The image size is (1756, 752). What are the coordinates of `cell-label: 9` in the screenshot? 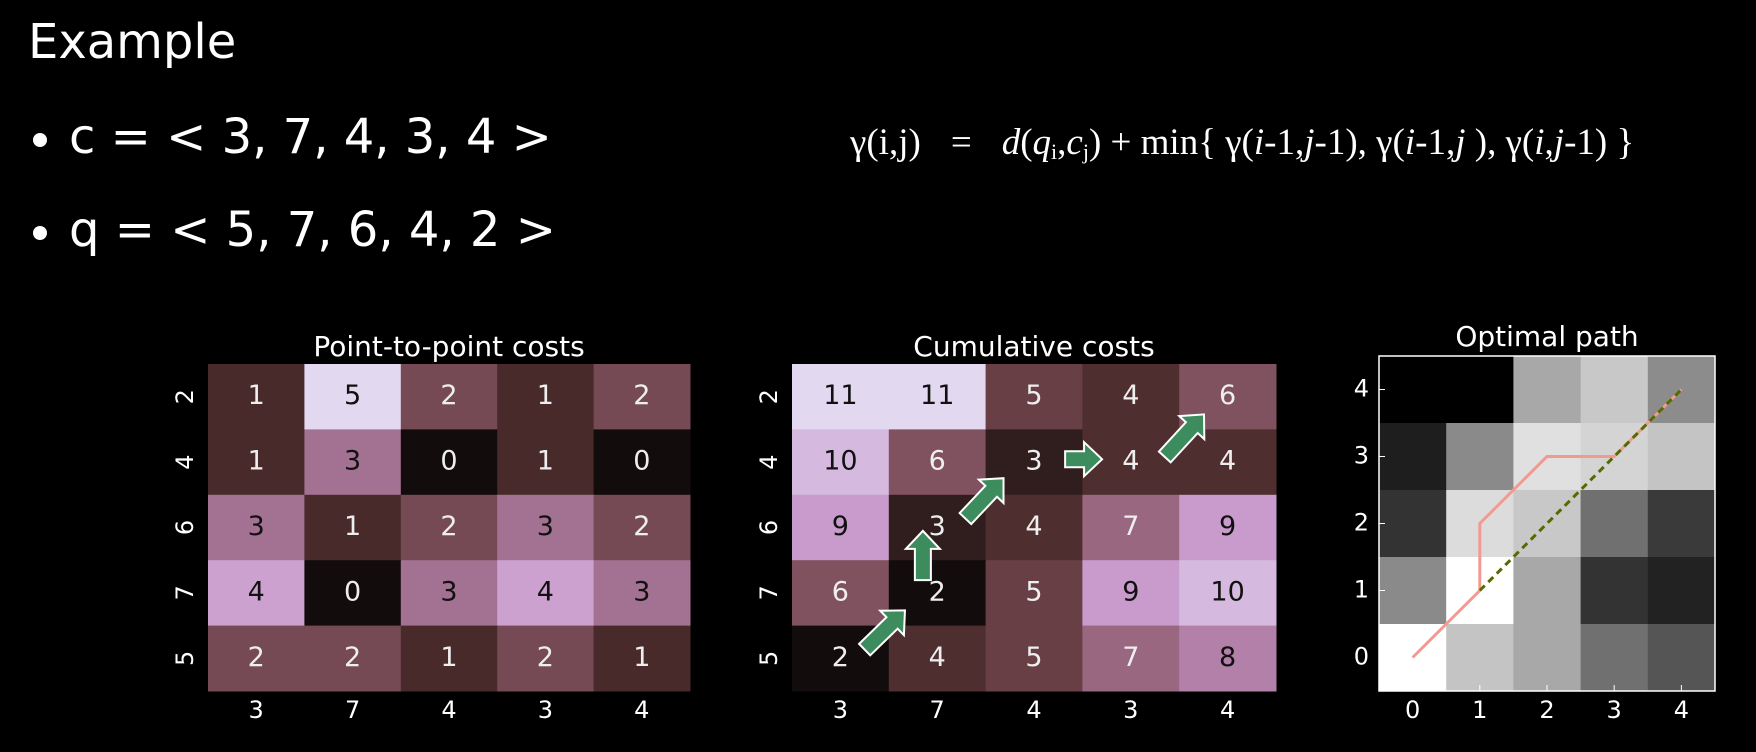 It's located at (1227, 526).